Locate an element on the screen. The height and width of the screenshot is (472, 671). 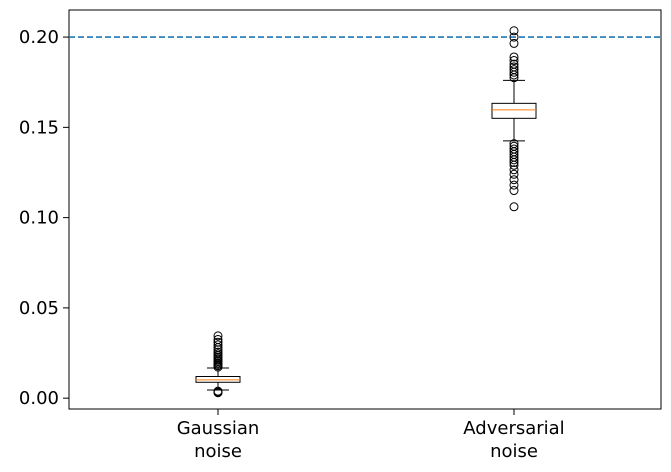
x-category-label-line1: Gaussian is located at coordinates (218, 428).